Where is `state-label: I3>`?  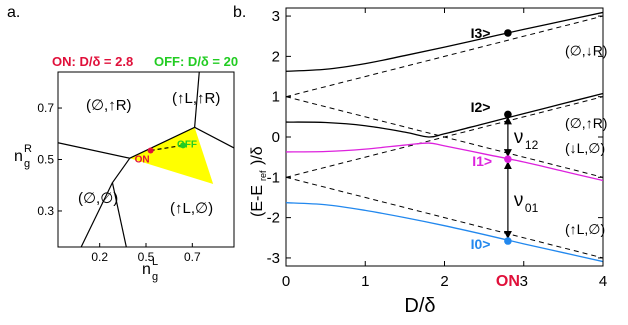
state-label: I3> is located at coordinates (481, 33).